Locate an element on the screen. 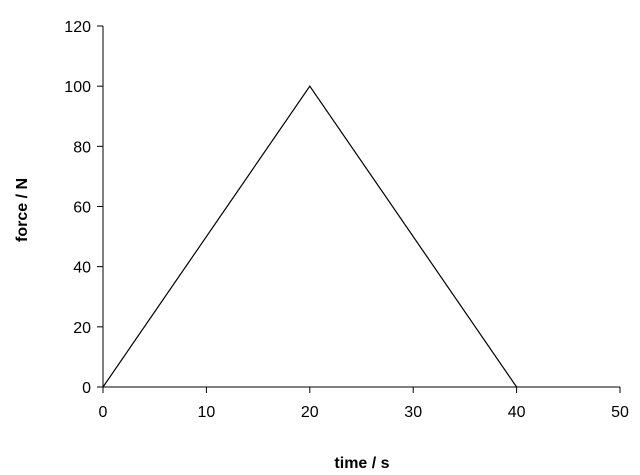 This screenshot has height=475, width=640. y-ticks: 0 20 40 60 80 100 120 is located at coordinates (83, 208).